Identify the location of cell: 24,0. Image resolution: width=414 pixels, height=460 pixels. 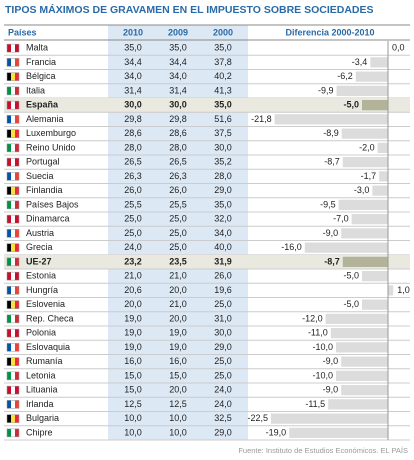
(223, 390).